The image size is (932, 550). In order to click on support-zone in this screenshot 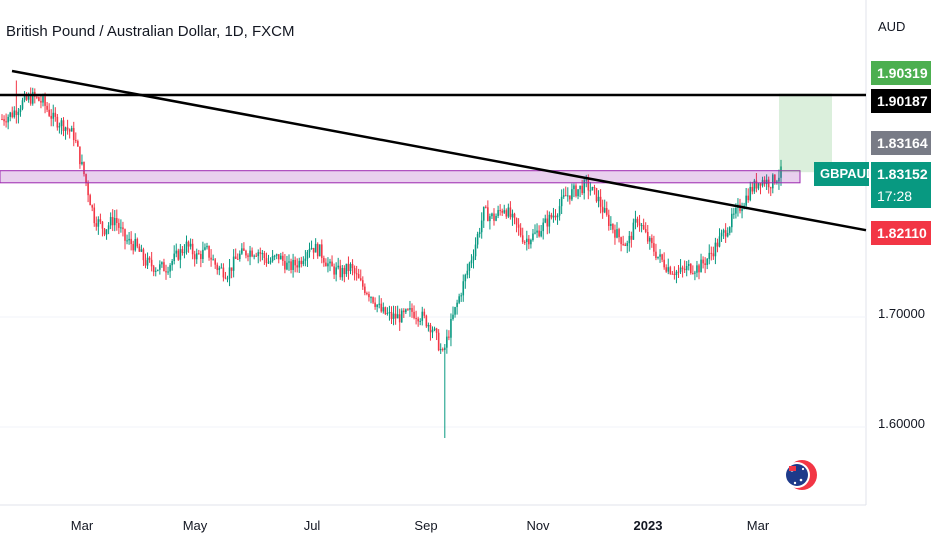, I will do `click(400, 177)`.